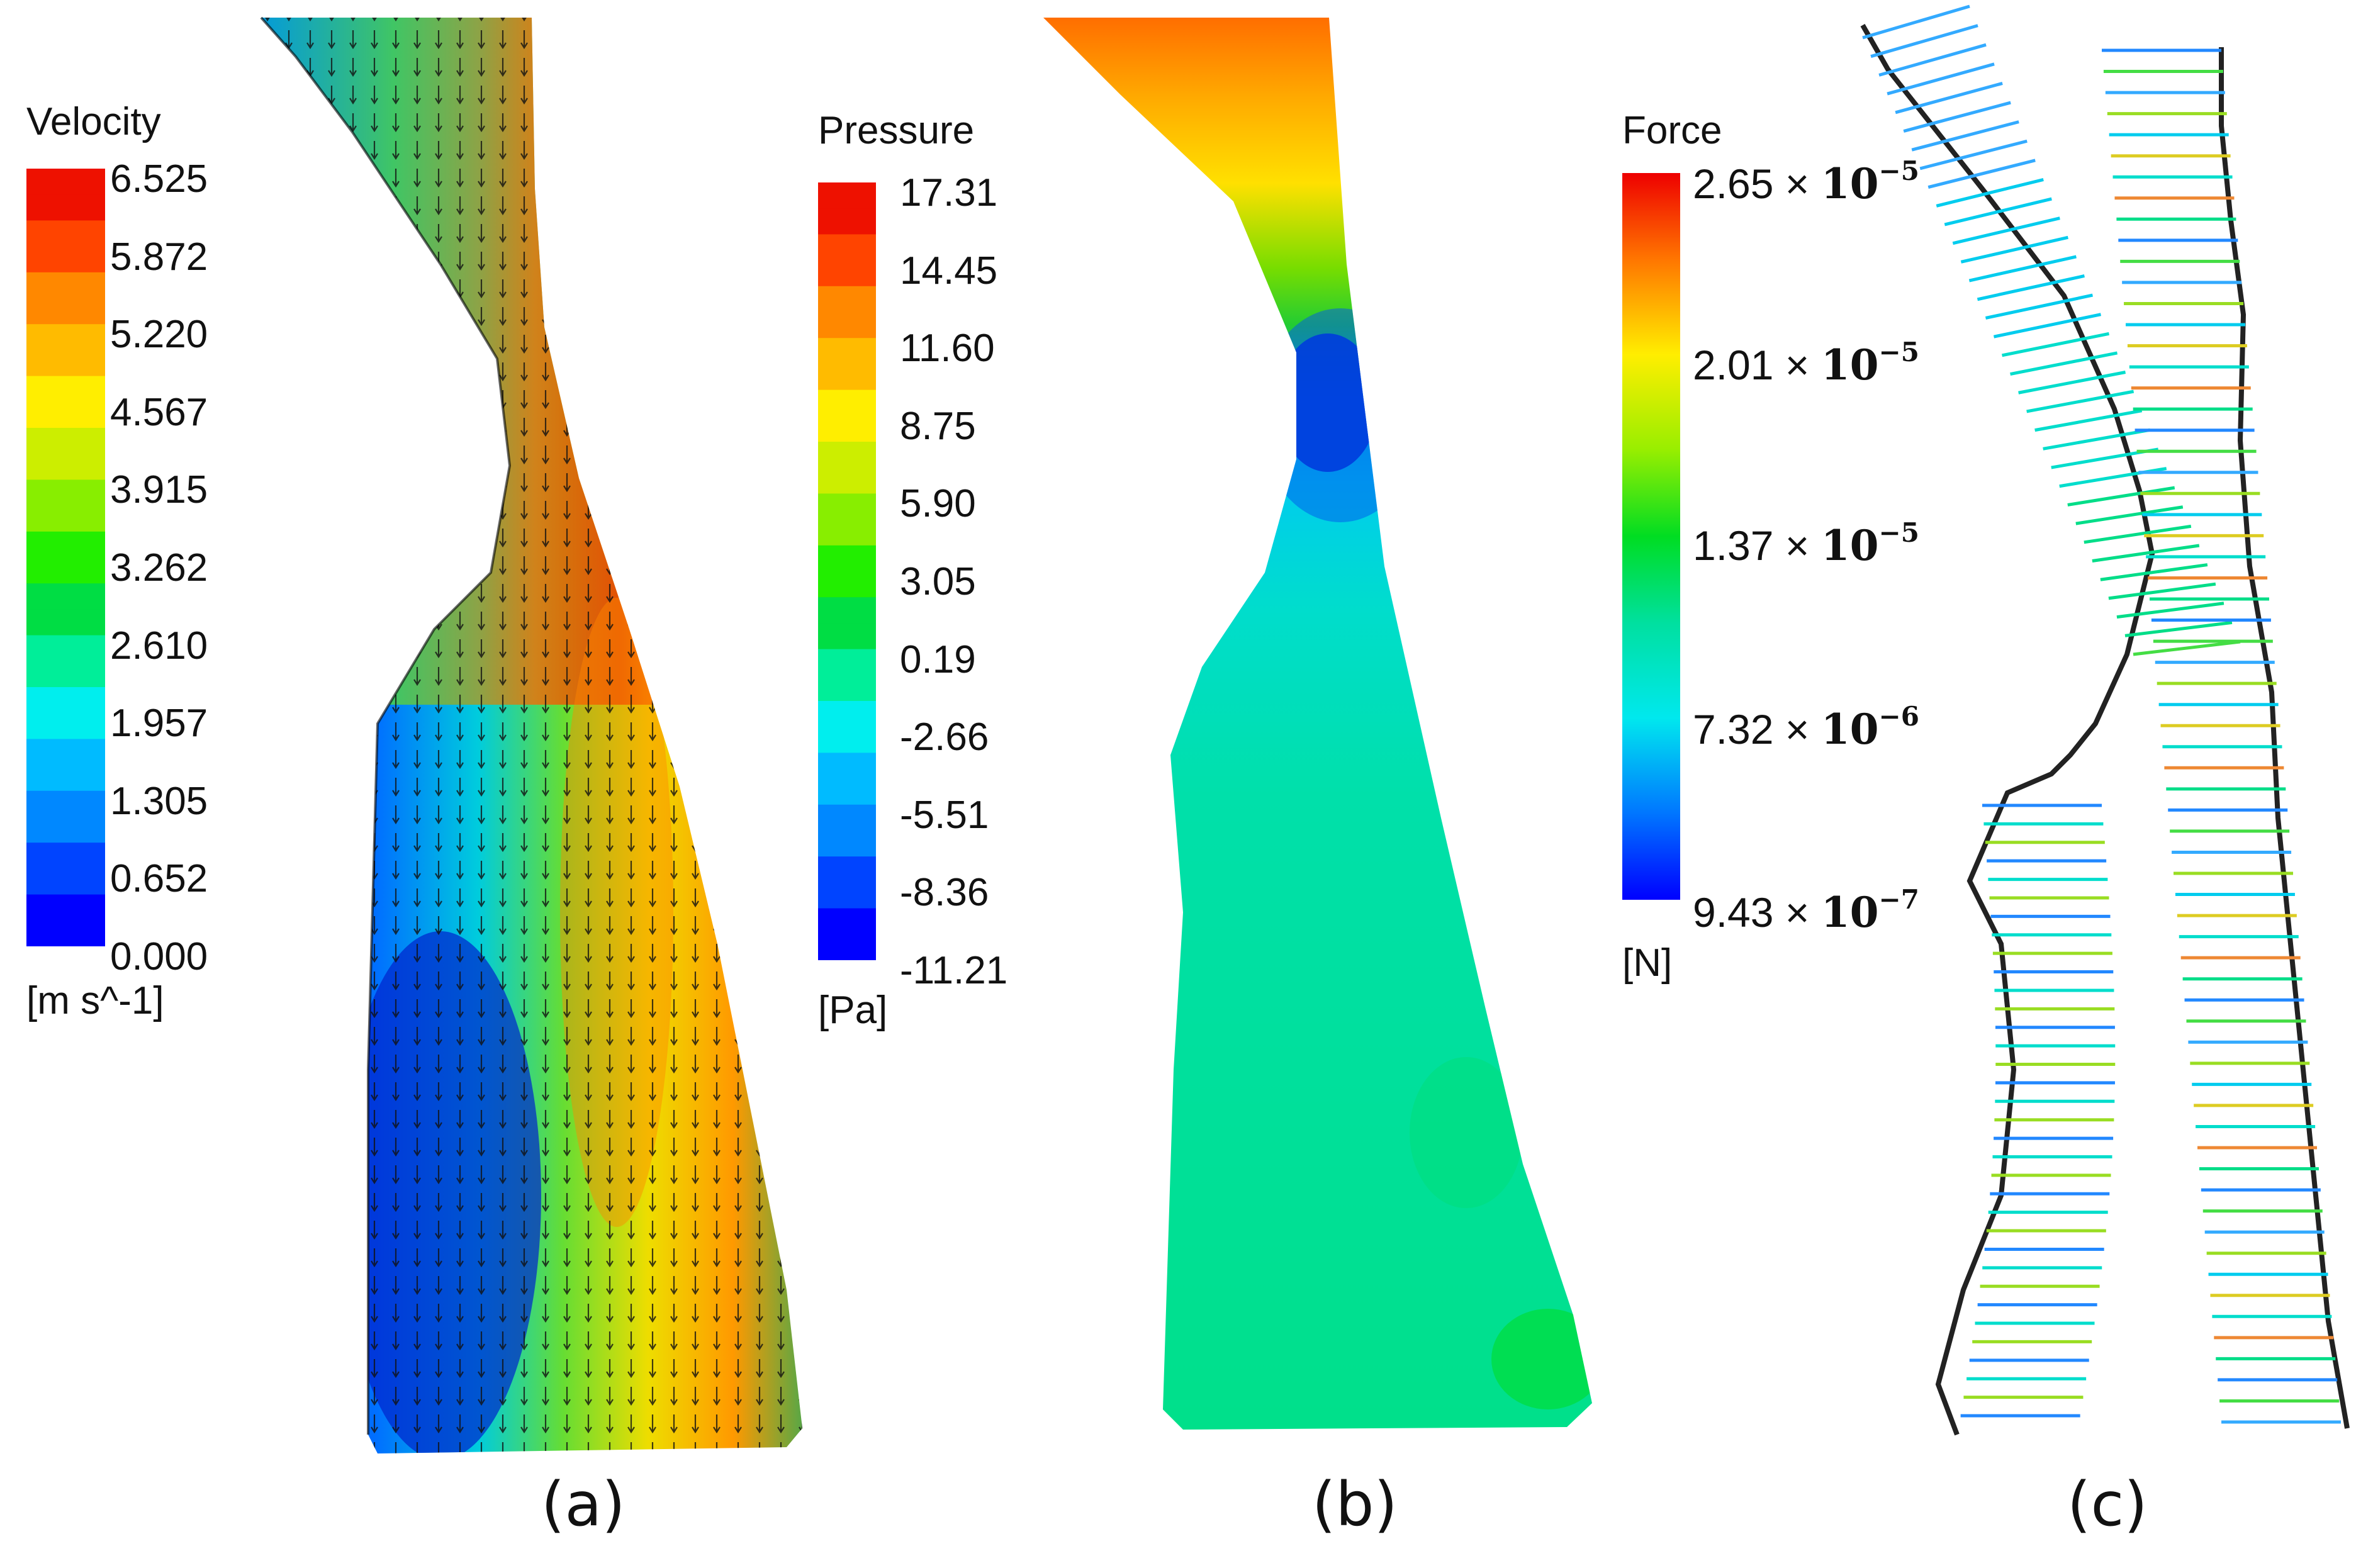  Describe the element at coordinates (583, 1504) in the screenshot. I see `panel-label-a: (a)` at that location.